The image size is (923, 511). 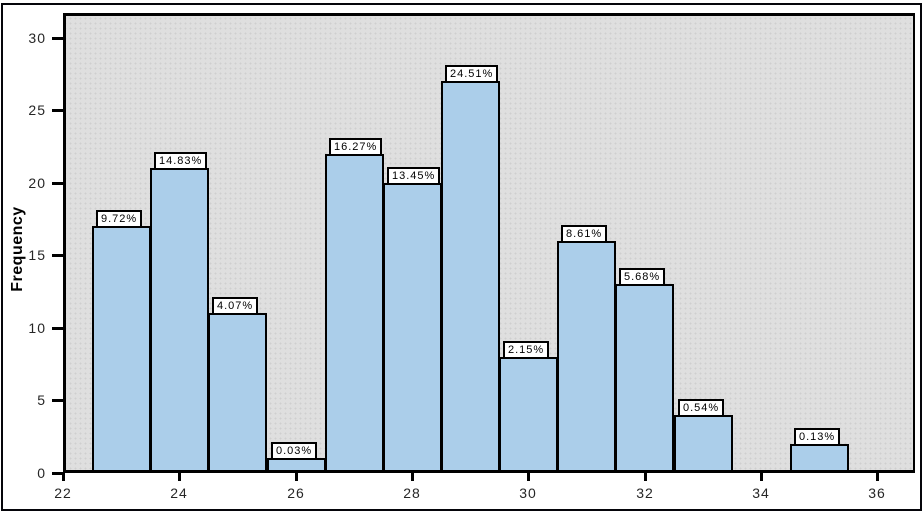 I want to click on x-tick-label: 32, so click(x=645, y=493).